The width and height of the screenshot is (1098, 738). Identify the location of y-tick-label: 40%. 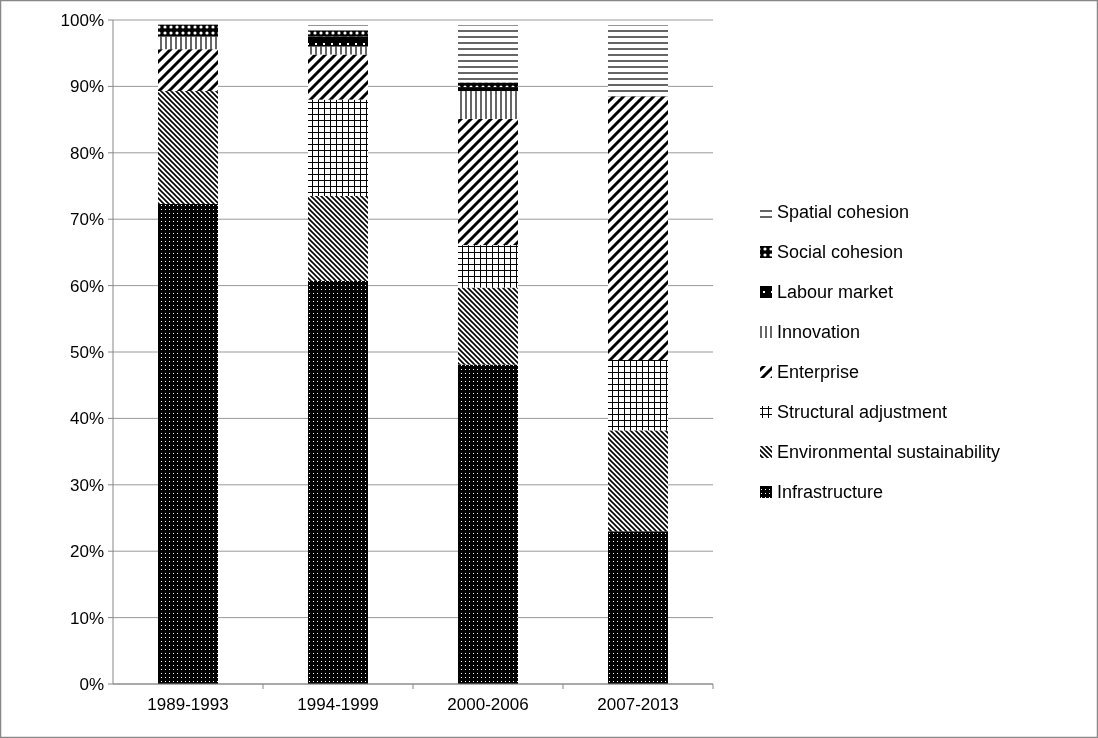
(86, 419).